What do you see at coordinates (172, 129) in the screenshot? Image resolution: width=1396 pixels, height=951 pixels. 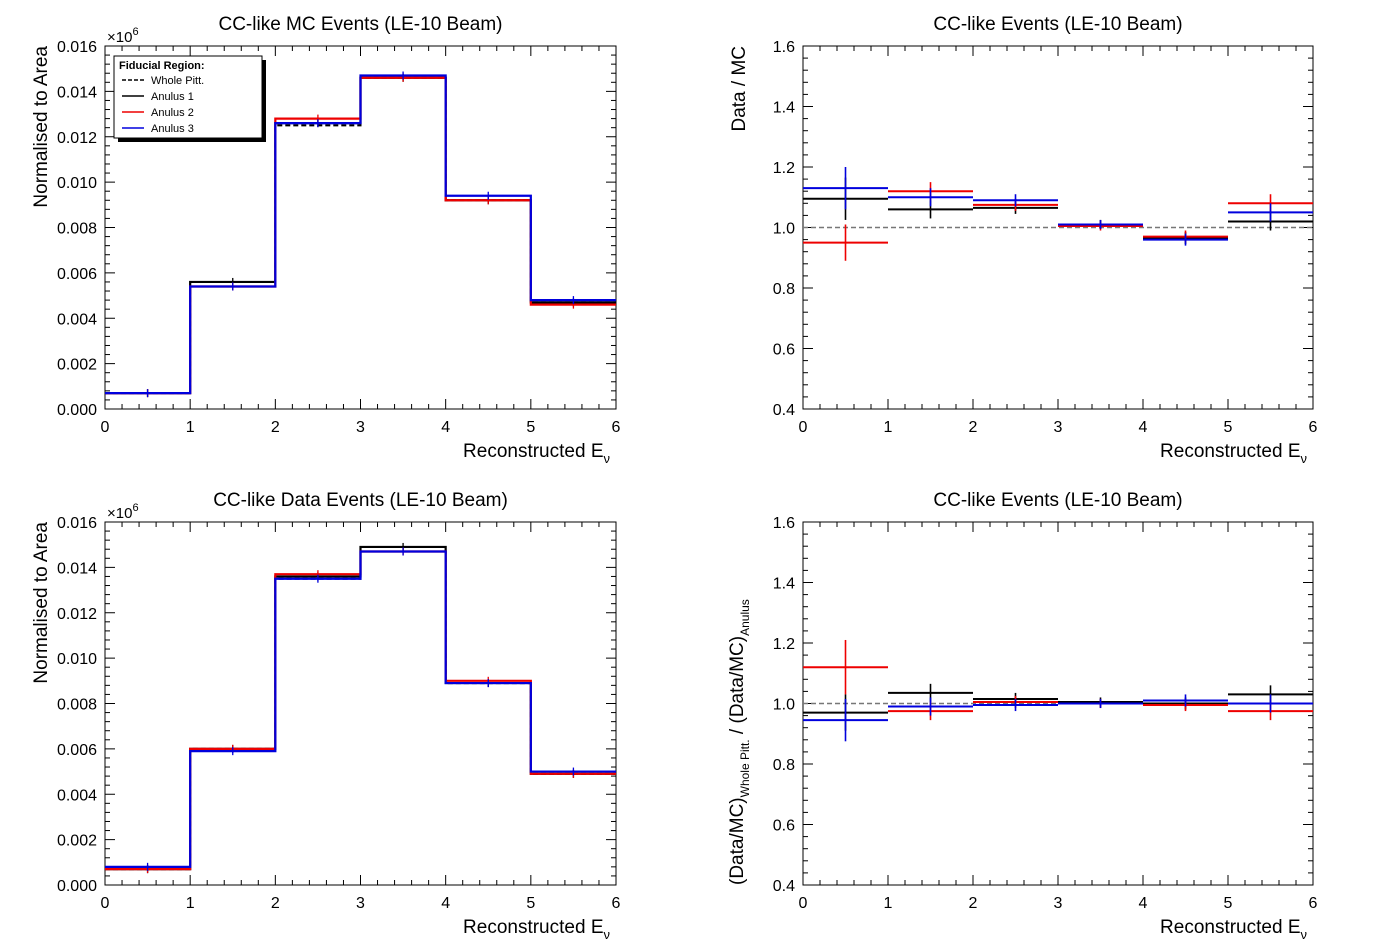 I see `legend-entry: Anulus 3` at bounding box center [172, 129].